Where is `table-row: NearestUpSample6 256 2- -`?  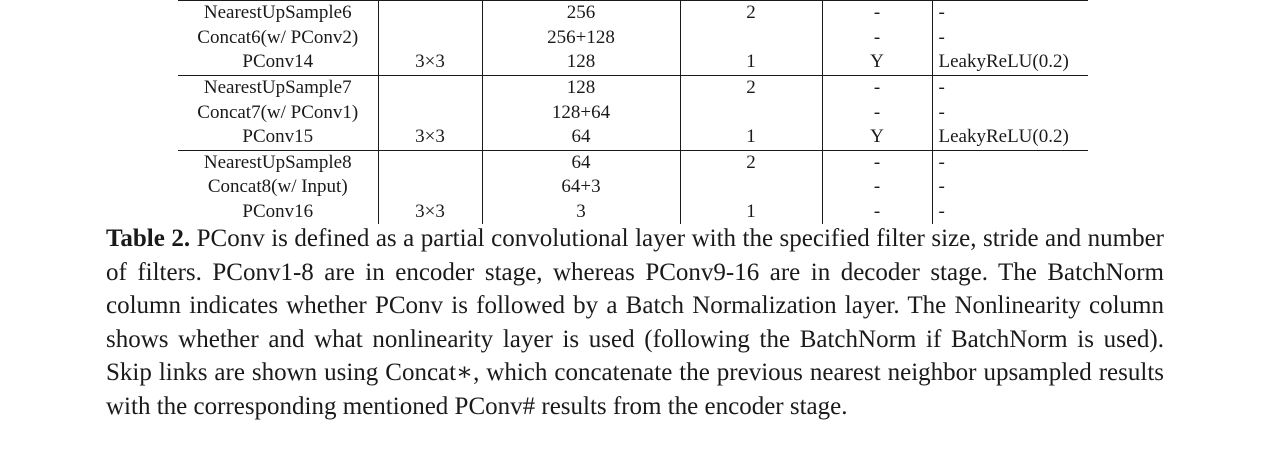
table-row: NearestUpSample6 256 2- - is located at coordinates (633, 13).